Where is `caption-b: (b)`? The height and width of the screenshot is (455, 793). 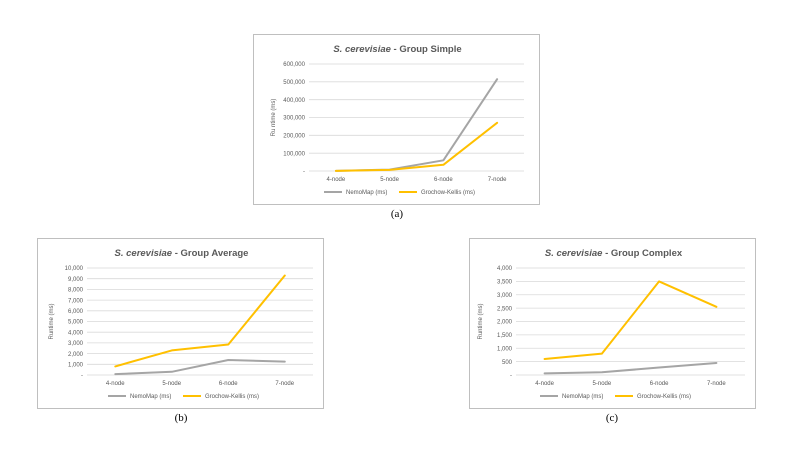 caption-b: (b) is located at coordinates (181, 418).